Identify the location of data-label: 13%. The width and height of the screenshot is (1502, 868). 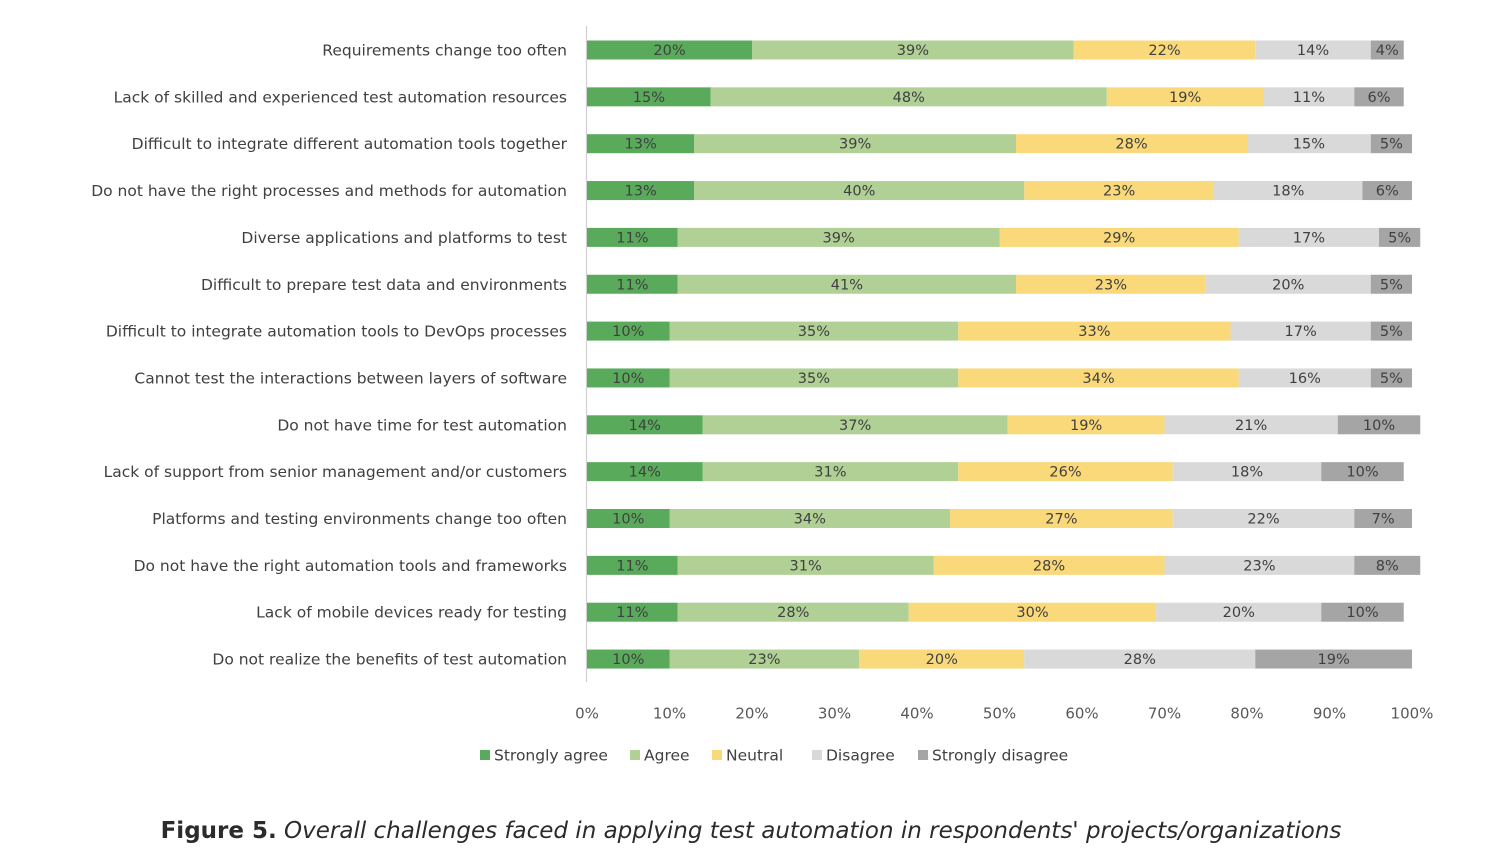
(641, 145).